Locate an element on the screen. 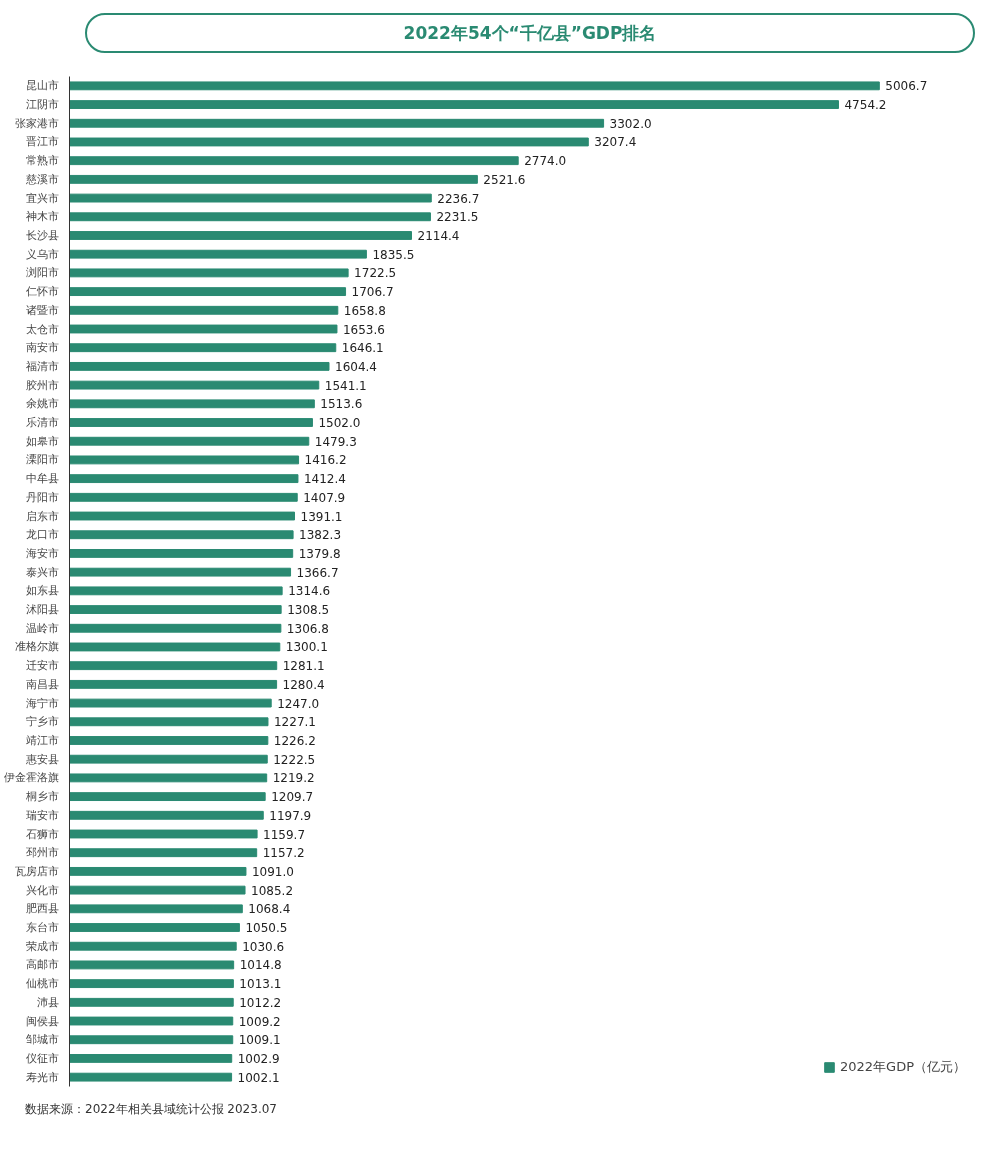 The height and width of the screenshot is (1153, 996). y-tick-label: 福清市 is located at coordinates (42, 366).